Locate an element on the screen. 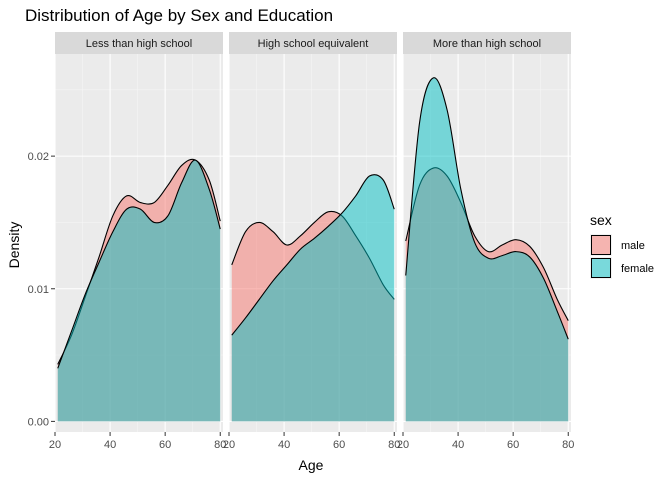 The height and width of the screenshot is (480, 672). facet-strip-label: Less than high school is located at coordinates (139, 44).